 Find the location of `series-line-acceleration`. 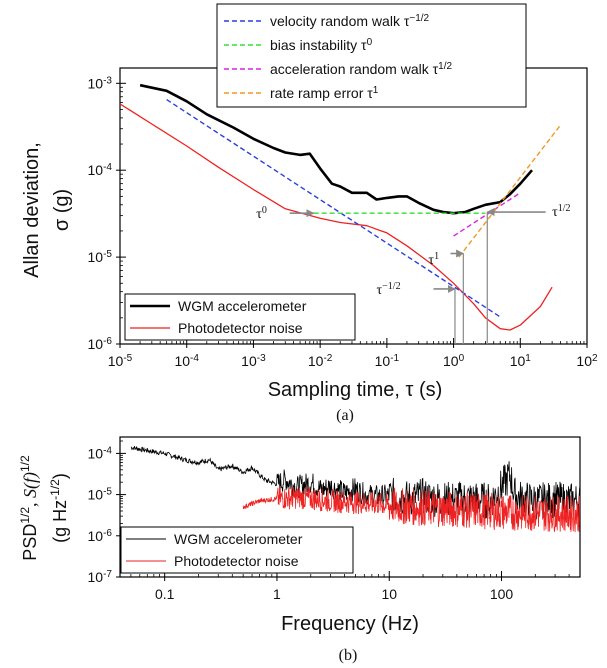

series-line-acceleration is located at coordinates (487, 214).